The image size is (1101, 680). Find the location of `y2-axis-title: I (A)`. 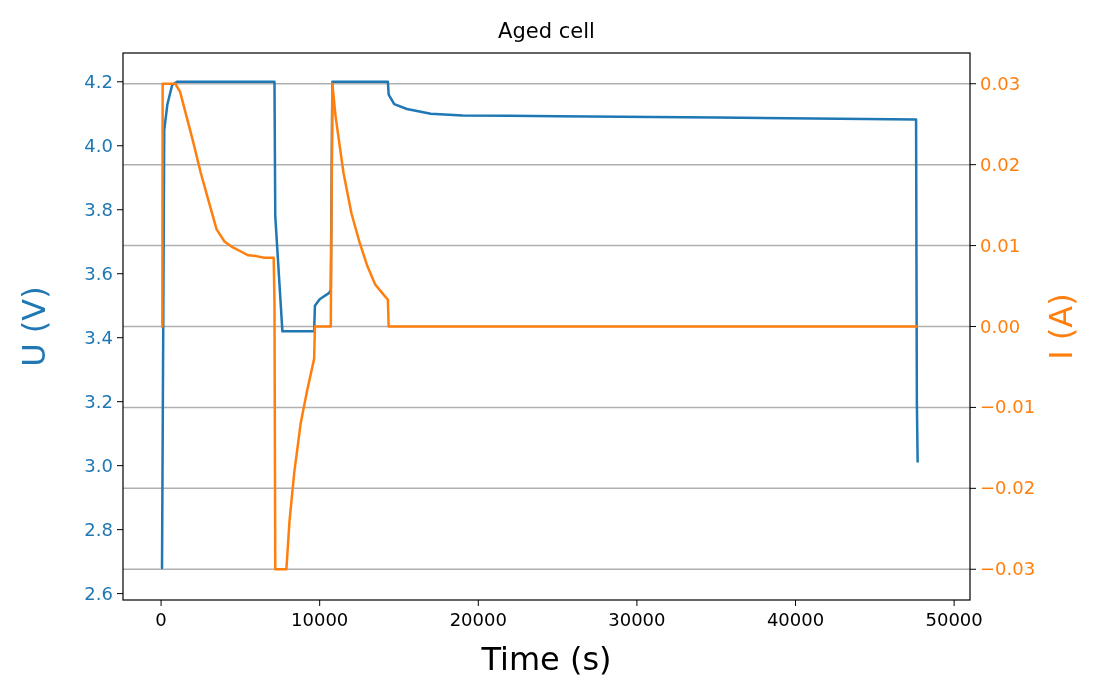

y2-axis-title: I (A) is located at coordinates (1061, 326).